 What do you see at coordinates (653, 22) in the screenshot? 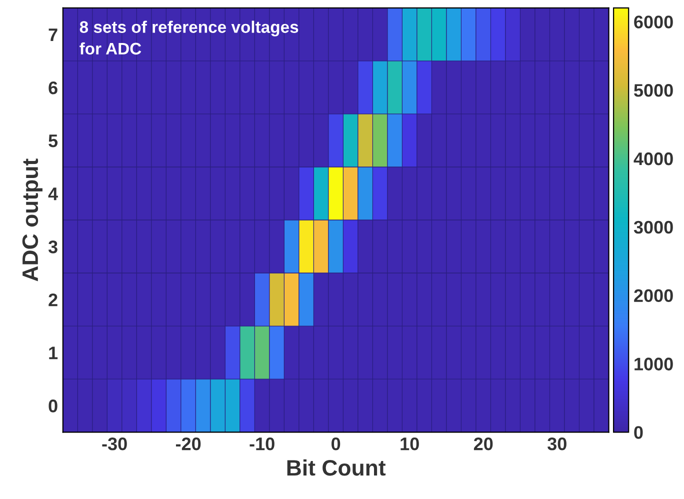
I see `color-bar-label: 6000` at bounding box center [653, 22].